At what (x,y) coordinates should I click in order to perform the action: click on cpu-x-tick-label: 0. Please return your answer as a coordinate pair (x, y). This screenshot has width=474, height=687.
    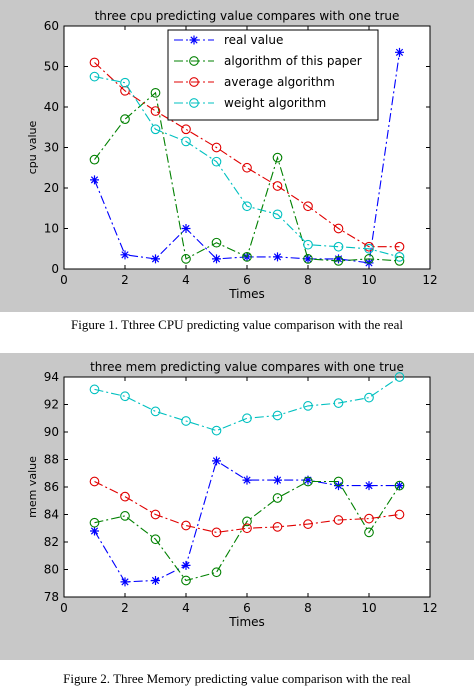
    Looking at the image, I should click on (64, 280).